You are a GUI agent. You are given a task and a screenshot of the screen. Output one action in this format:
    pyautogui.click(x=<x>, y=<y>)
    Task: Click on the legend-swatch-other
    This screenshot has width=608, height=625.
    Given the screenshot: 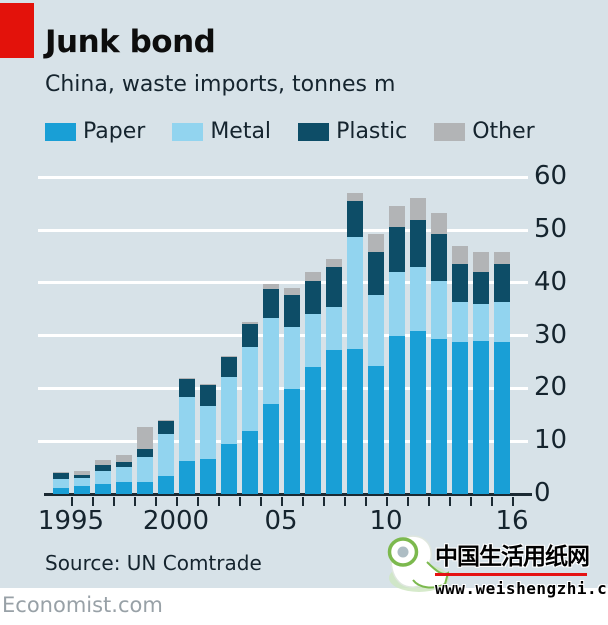 What is the action you would take?
    pyautogui.click(x=450, y=132)
    